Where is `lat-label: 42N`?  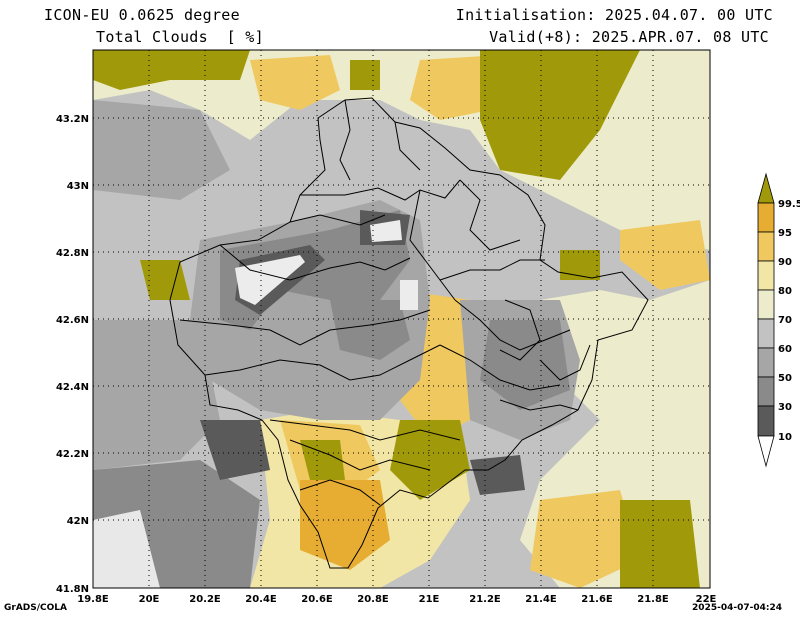
lat-label: 42N is located at coordinates (78, 521).